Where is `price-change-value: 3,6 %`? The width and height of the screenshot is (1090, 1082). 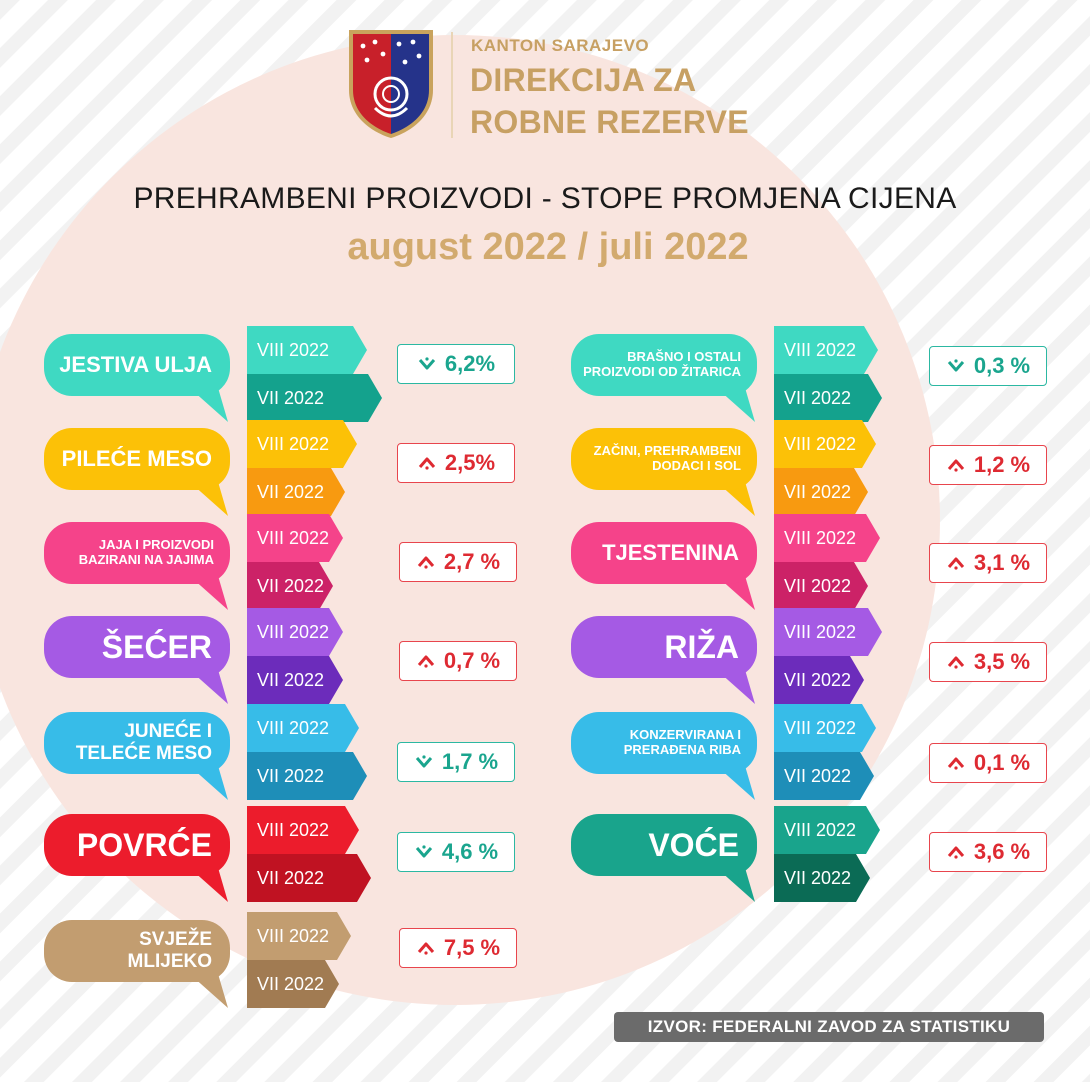 price-change-value: 3,6 % is located at coordinates (1002, 851).